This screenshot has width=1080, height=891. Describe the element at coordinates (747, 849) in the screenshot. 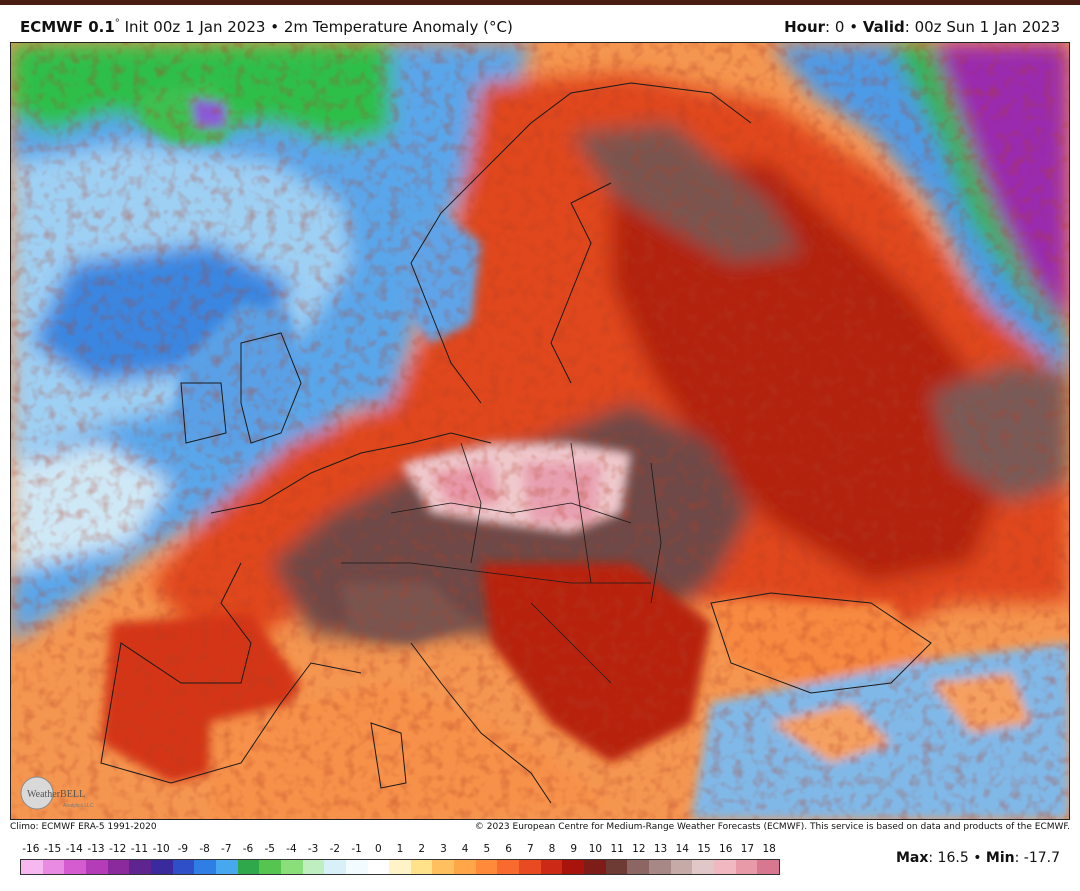

I see `legend-tick: 17` at that location.